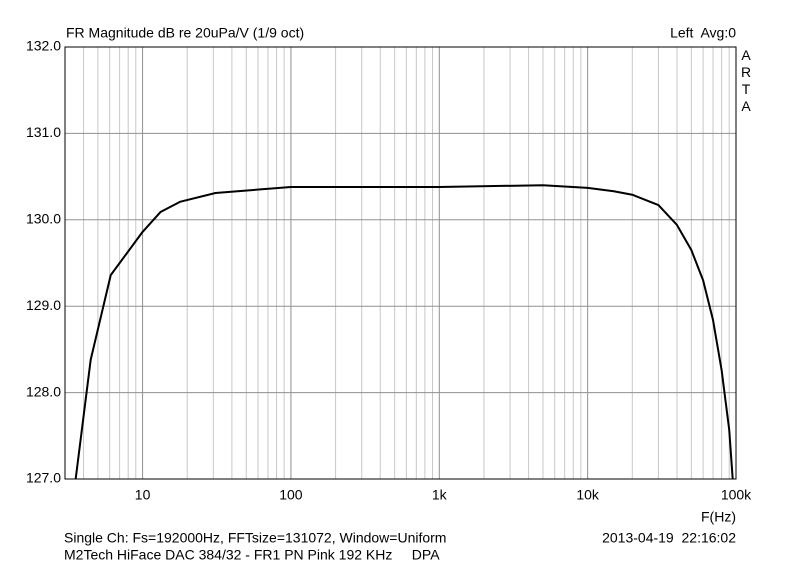 The image size is (796, 588). Describe the element at coordinates (588, 495) in the screenshot. I see `x-tick-label: 10k` at that location.